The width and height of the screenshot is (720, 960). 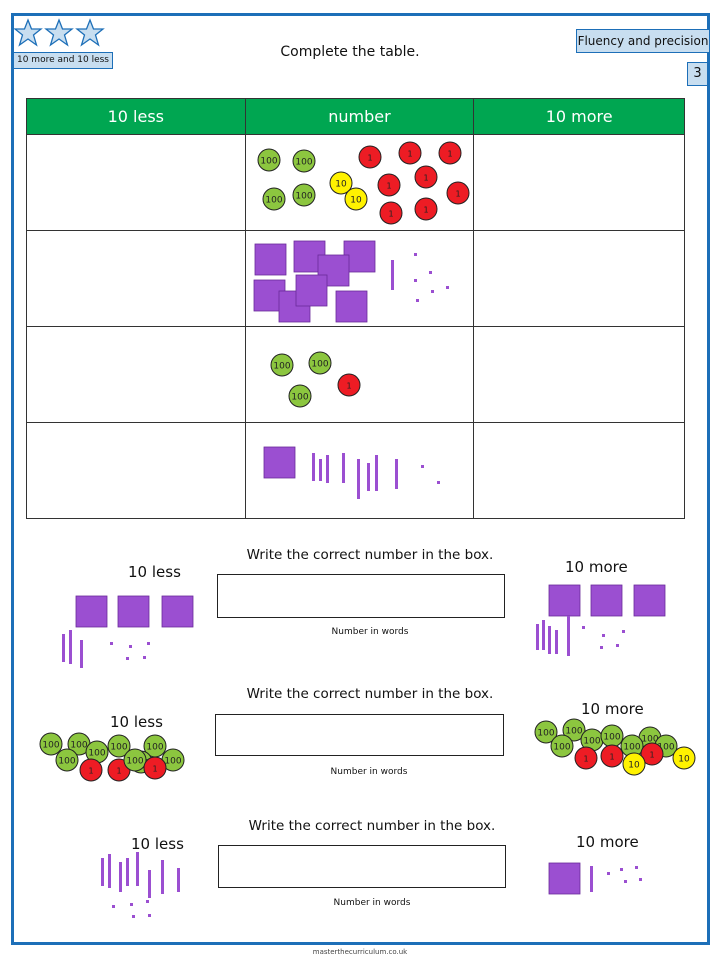 What do you see at coordinates (350, 52) in the screenshot?
I see `page-title: Complete the table.` at bounding box center [350, 52].